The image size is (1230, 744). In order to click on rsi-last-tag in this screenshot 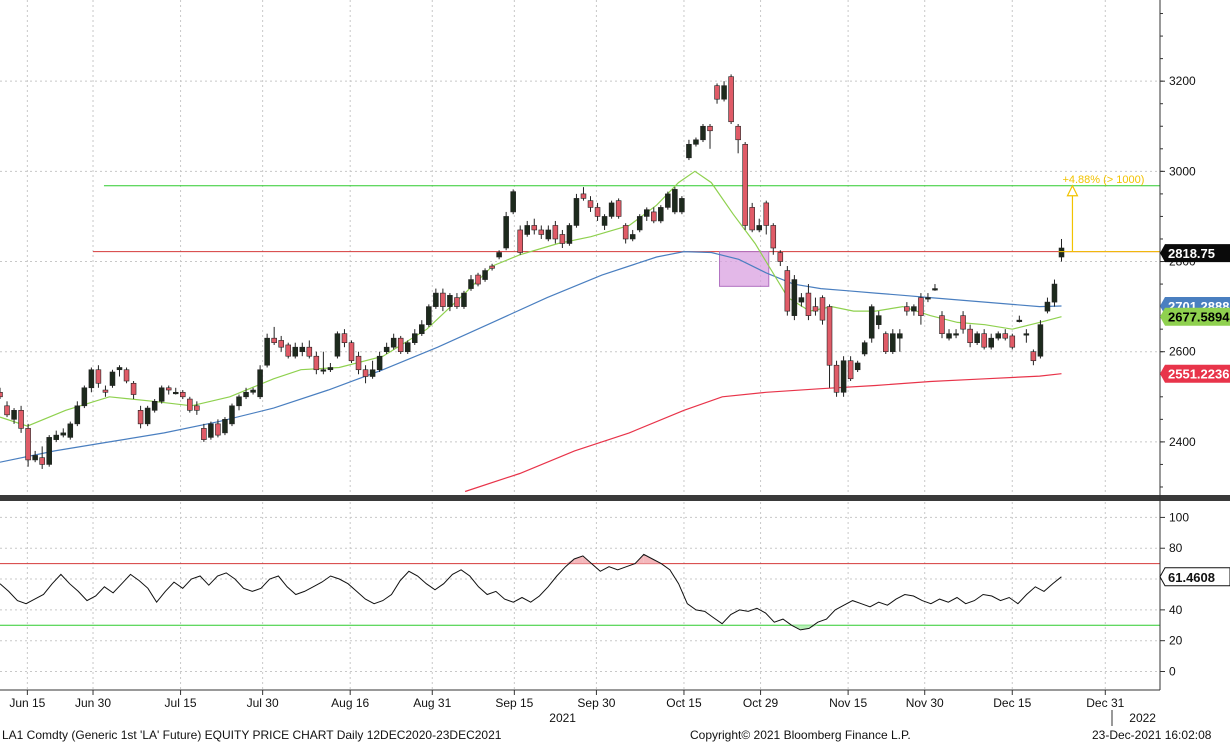, I will do `click(1194, 577)`.